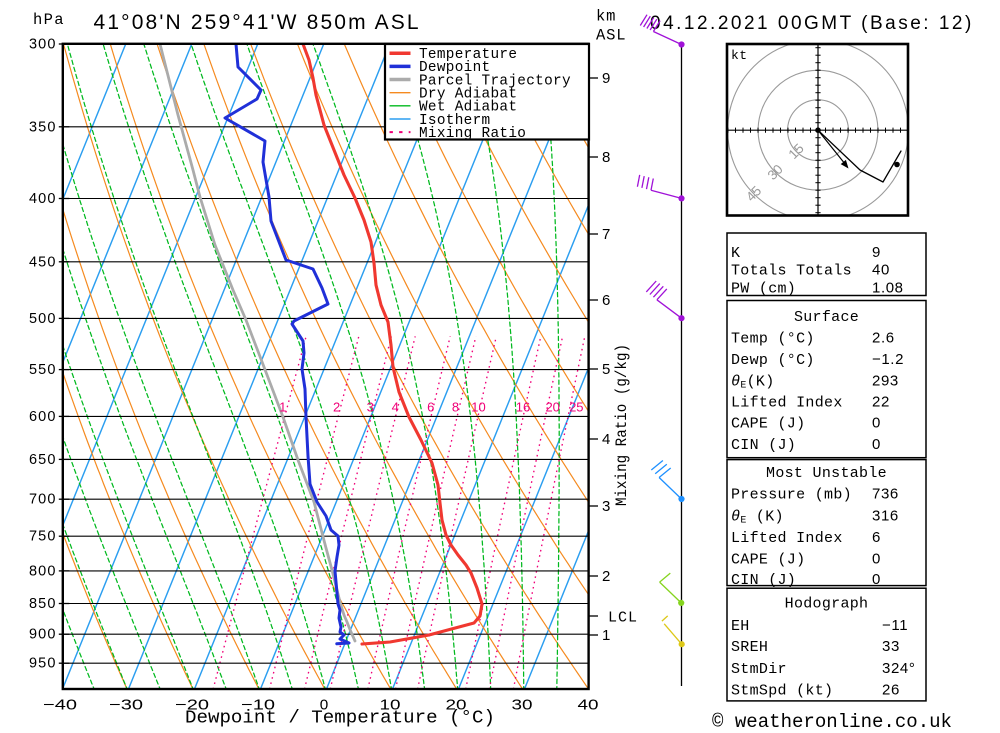 The height and width of the screenshot is (733, 1000). I want to click on svg-text: PW (cm), so click(763, 289).